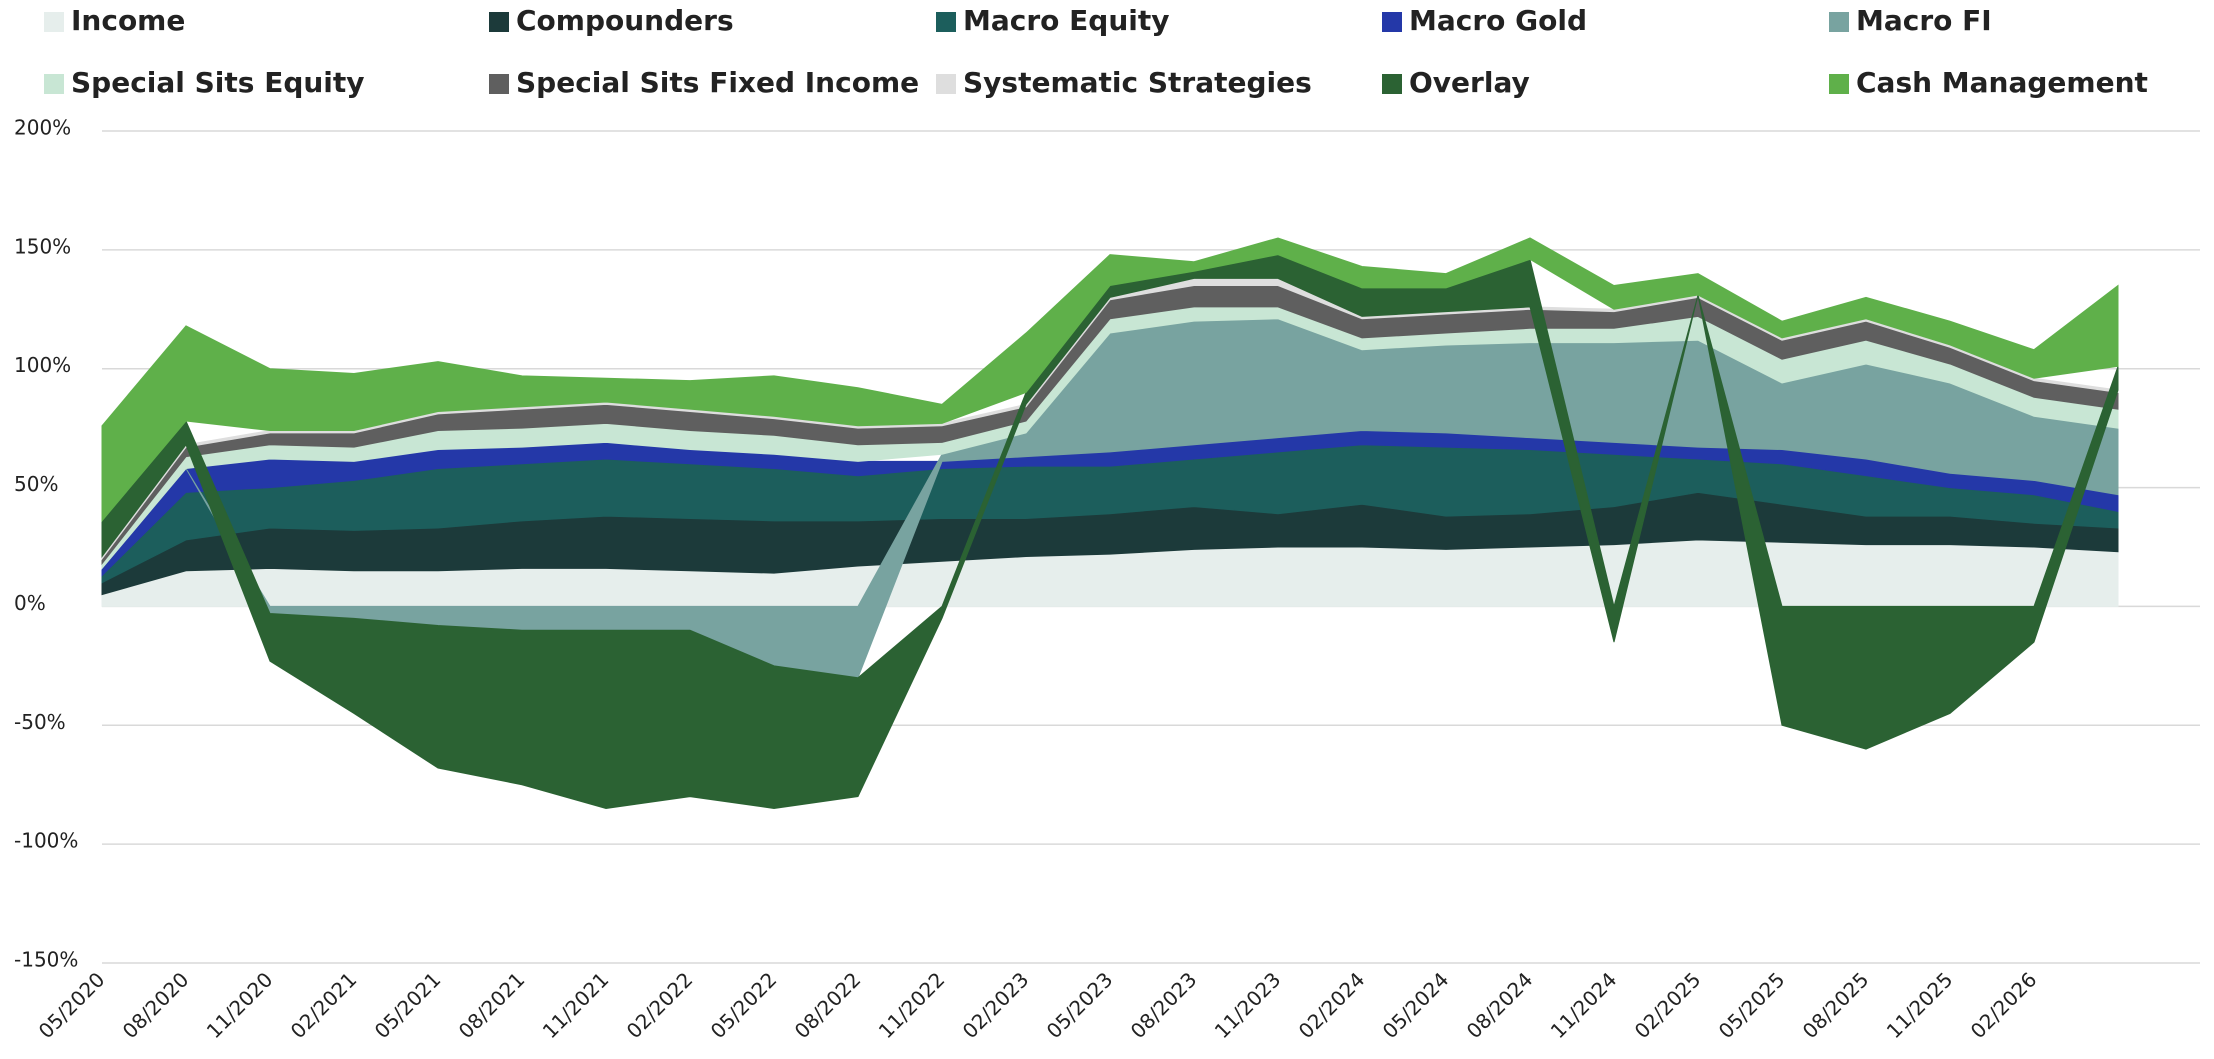  I want to click on legend-label: Macro Gold, so click(1498, 20).